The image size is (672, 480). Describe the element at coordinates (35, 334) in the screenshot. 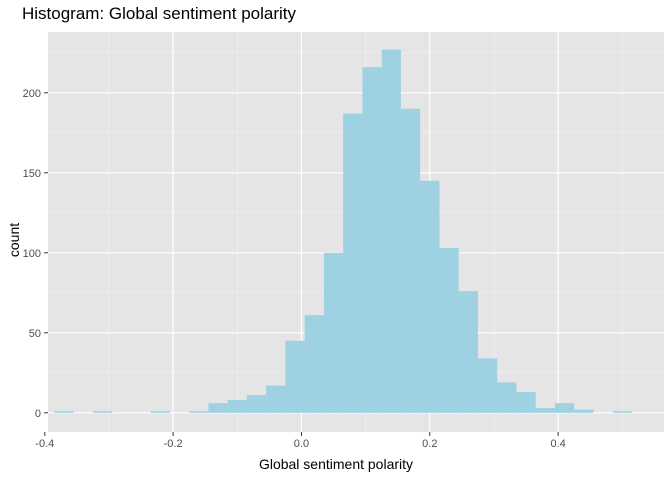

I see `y-tick-label: 50` at that location.